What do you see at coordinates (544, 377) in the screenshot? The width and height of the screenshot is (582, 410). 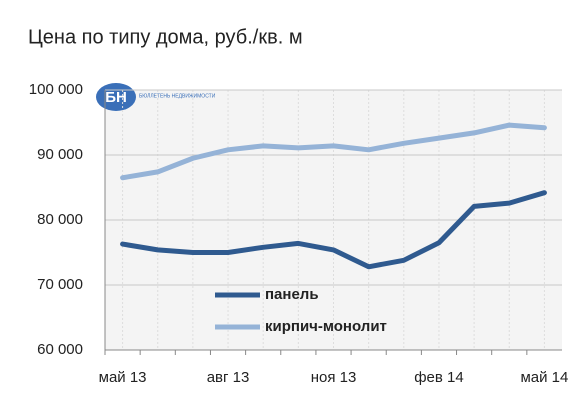 I see `x-tick-label: май 14` at bounding box center [544, 377].